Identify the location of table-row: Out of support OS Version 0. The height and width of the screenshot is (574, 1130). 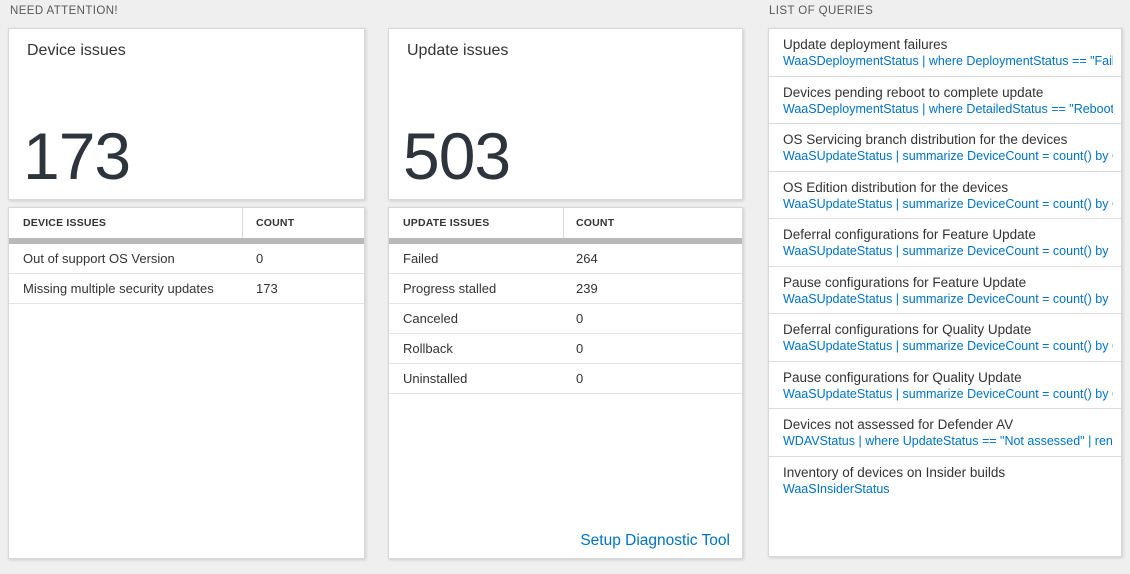
(186, 259).